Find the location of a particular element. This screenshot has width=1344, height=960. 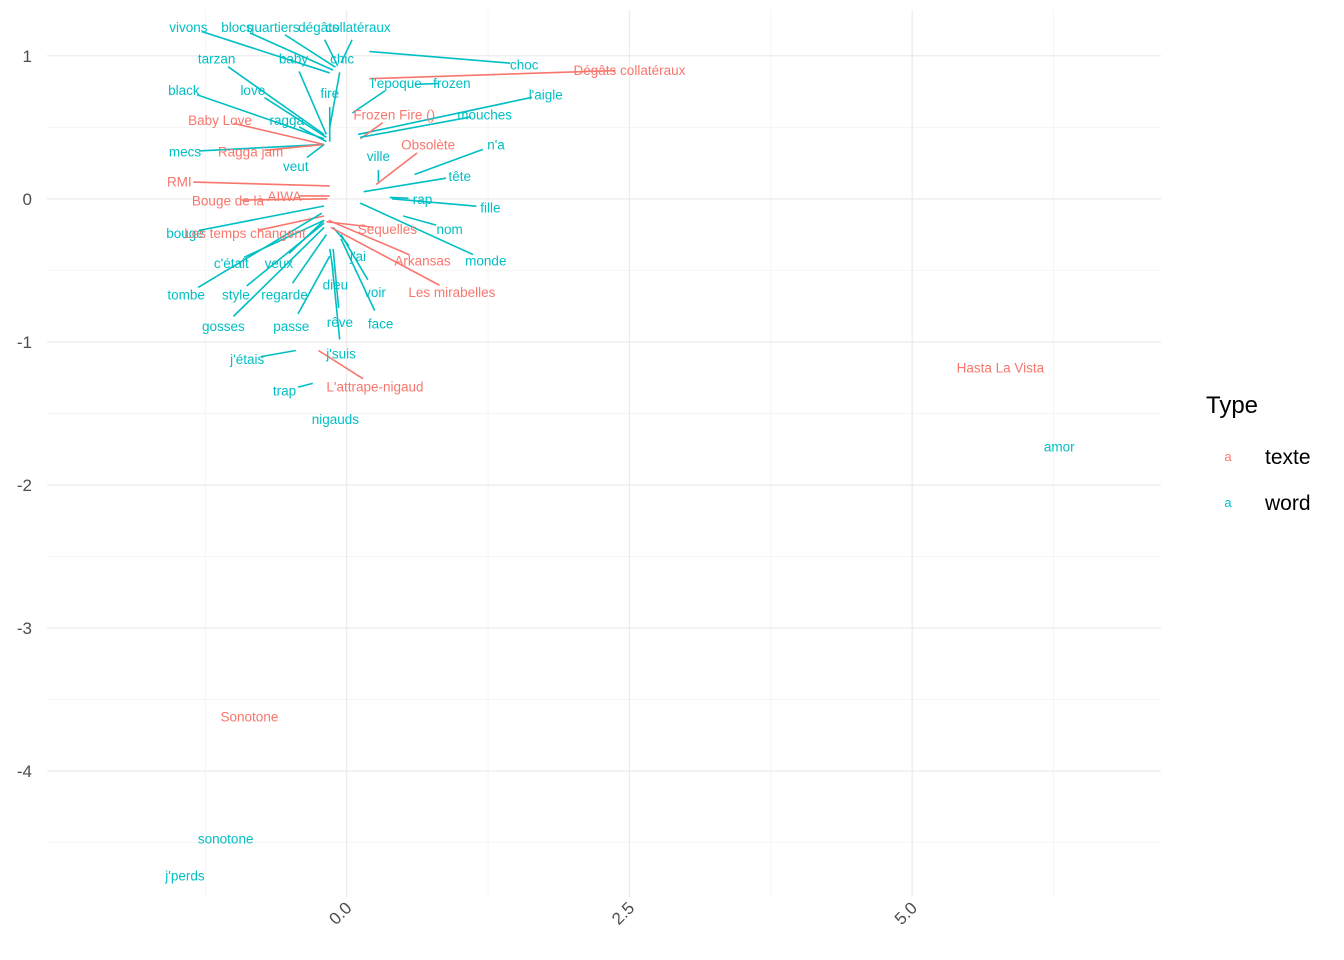

point-label: Dégâts collatéraux is located at coordinates (630, 70).